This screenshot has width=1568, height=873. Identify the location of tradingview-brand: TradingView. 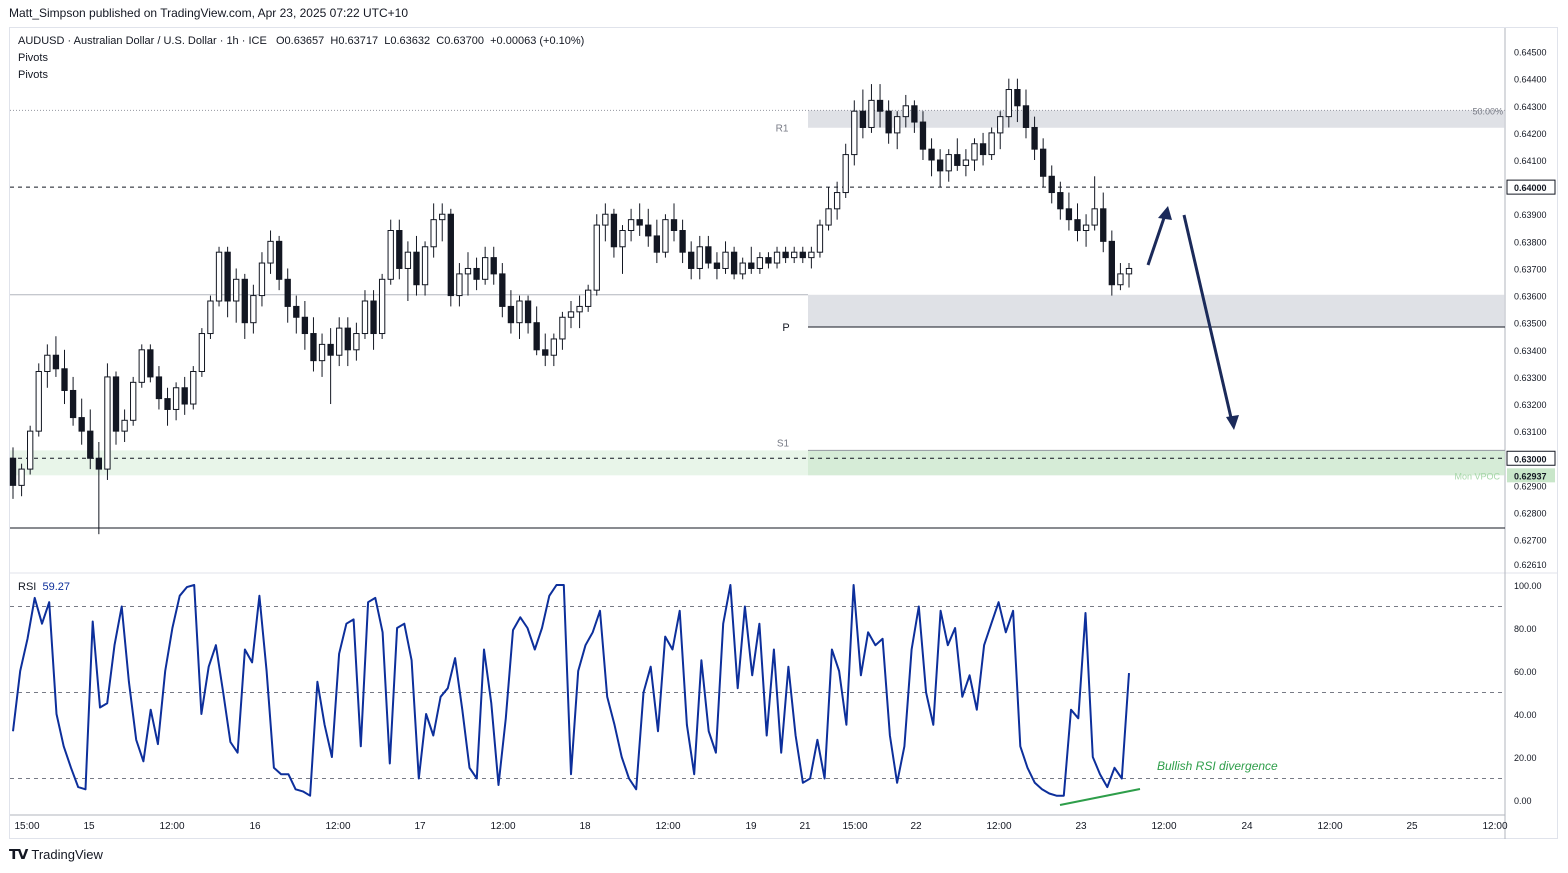
(67, 854).